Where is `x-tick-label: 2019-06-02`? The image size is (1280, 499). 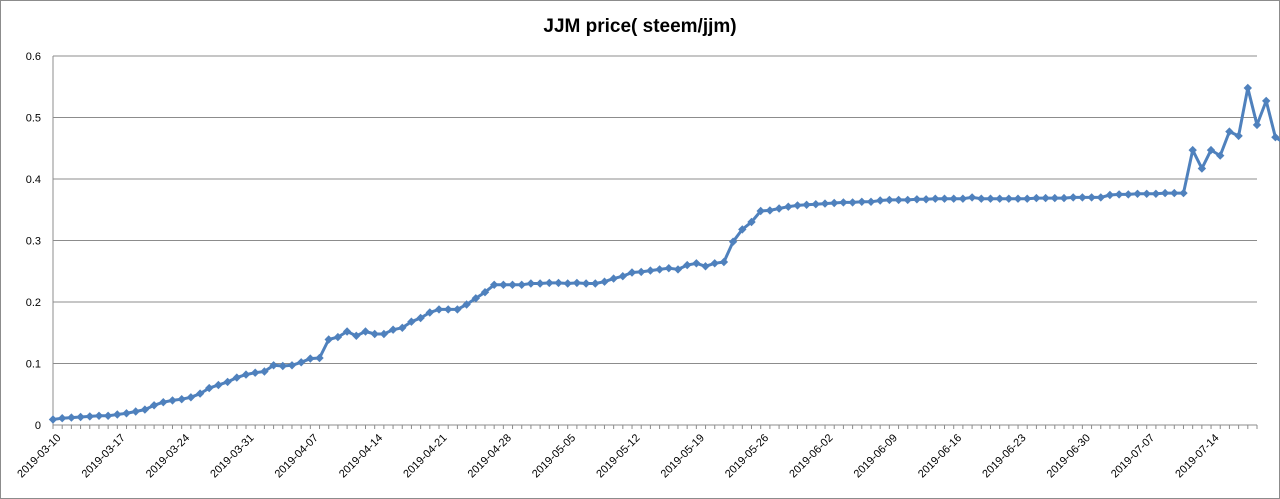 x-tick-label: 2019-06-02 is located at coordinates (811, 456).